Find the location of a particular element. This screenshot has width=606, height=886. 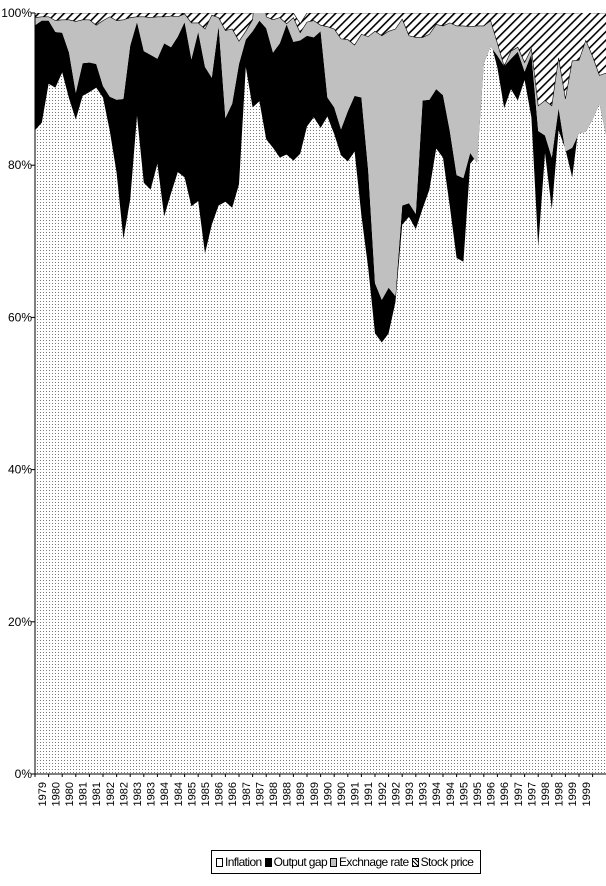

legend-label-exchange-rate: Exchnage rate is located at coordinates (374, 862).